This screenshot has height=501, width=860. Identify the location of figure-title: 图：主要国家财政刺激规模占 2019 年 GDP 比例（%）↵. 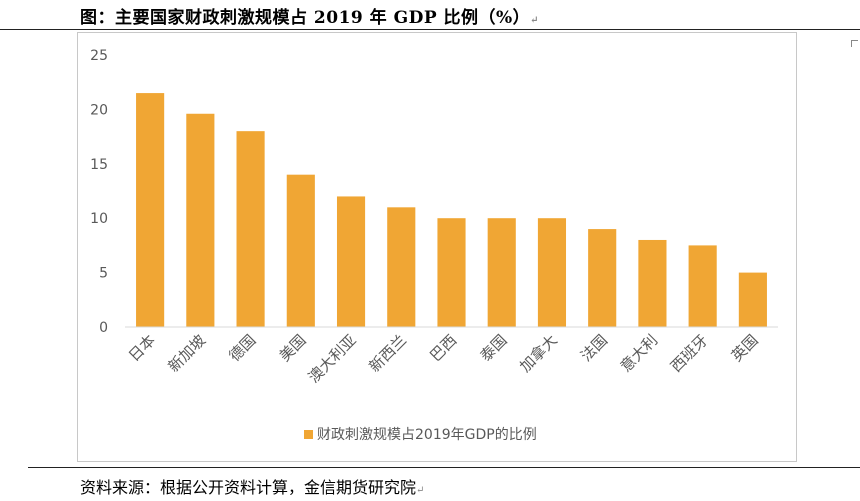
(309, 15).